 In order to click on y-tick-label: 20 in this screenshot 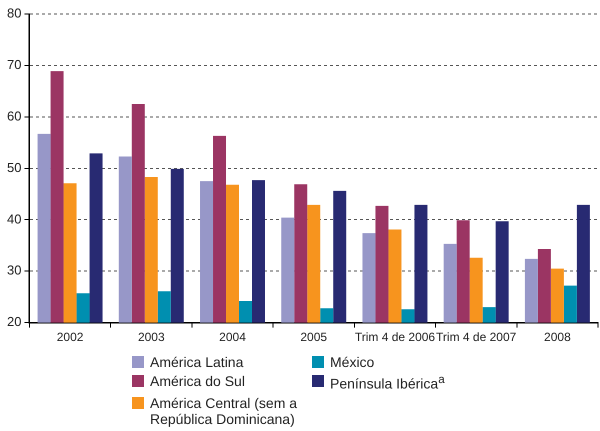, I will do `click(14, 322)`.